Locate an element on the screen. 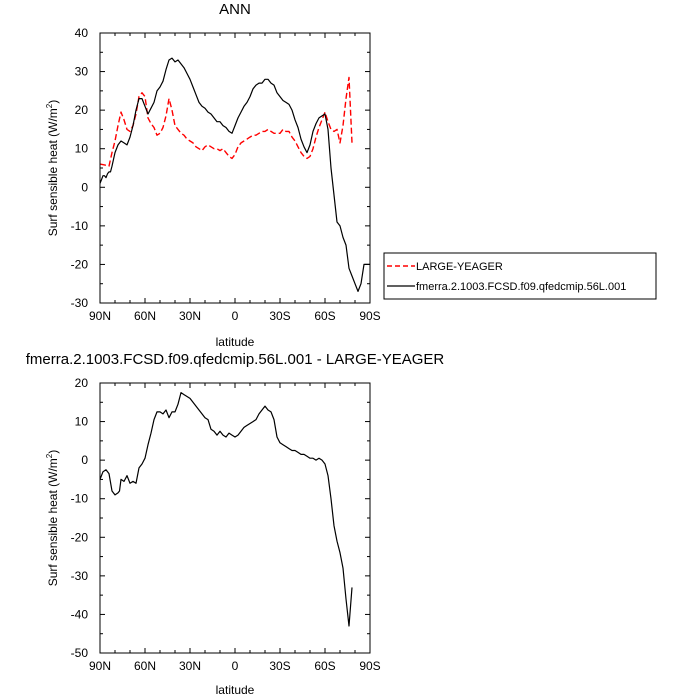  top-x-tick-label: 60N is located at coordinates (145, 316).